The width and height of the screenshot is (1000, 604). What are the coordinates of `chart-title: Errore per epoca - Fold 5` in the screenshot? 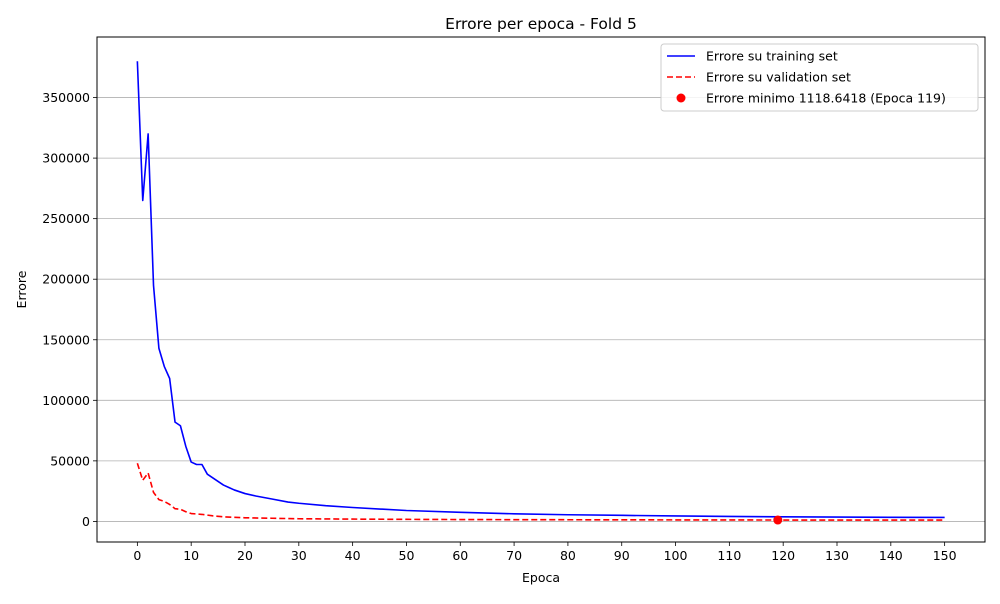 It's located at (541, 24).